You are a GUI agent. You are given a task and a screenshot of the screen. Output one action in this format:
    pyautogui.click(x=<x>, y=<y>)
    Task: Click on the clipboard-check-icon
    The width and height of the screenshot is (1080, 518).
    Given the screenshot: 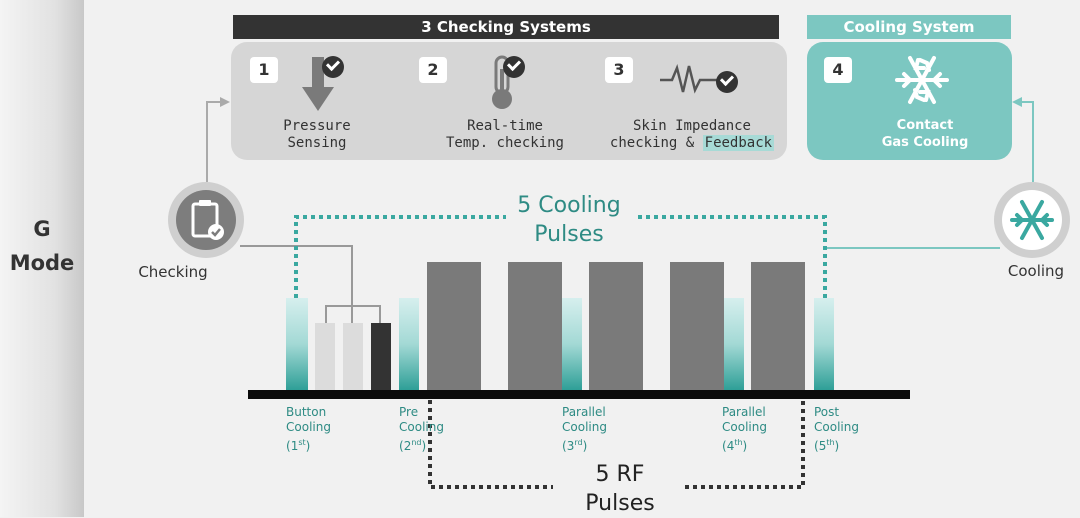 What is the action you would take?
    pyautogui.click(x=206, y=220)
    